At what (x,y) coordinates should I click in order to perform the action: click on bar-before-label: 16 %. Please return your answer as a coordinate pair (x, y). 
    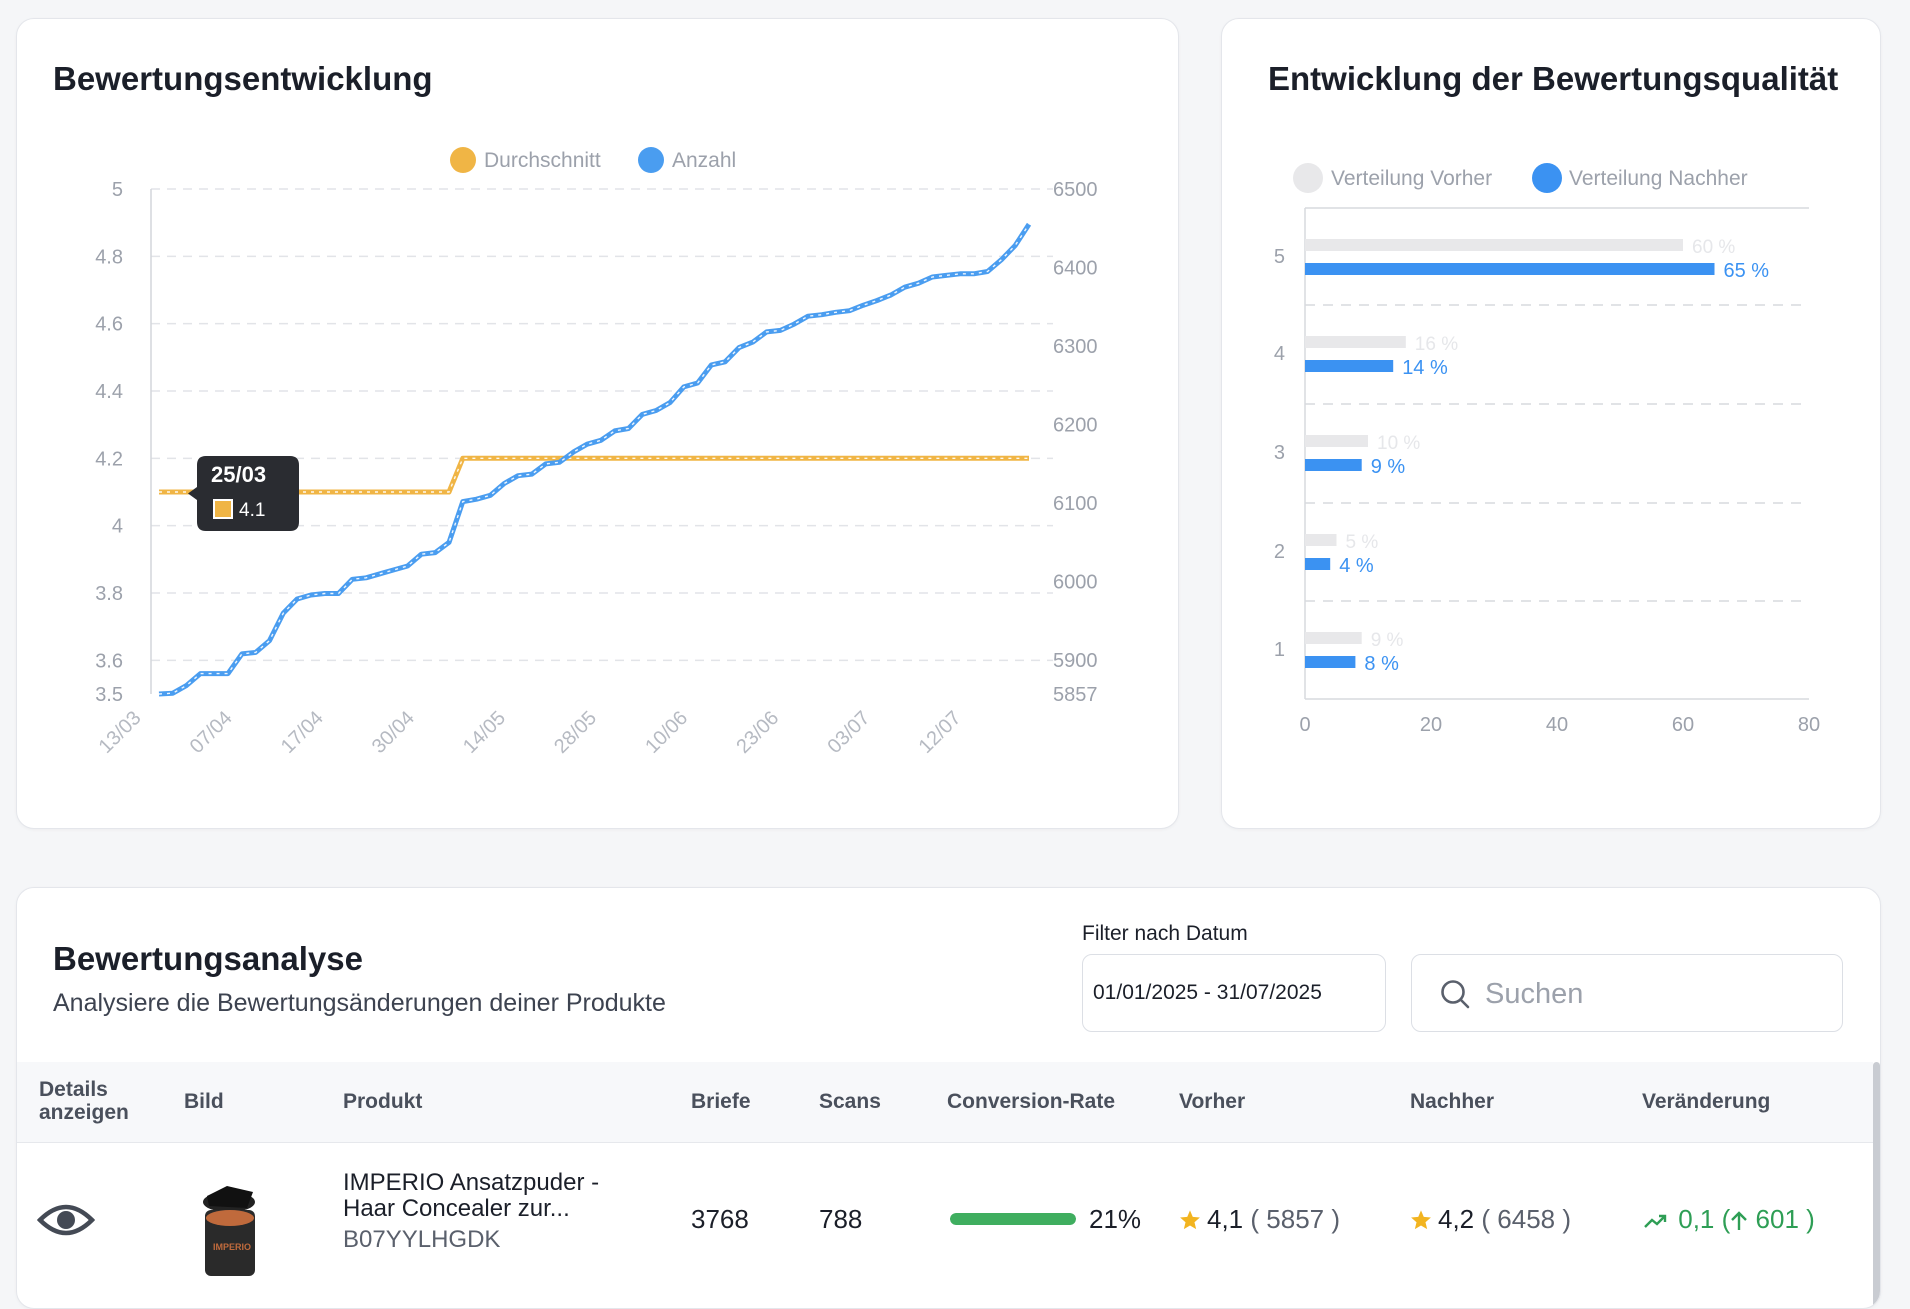
    Looking at the image, I should click on (1436, 344).